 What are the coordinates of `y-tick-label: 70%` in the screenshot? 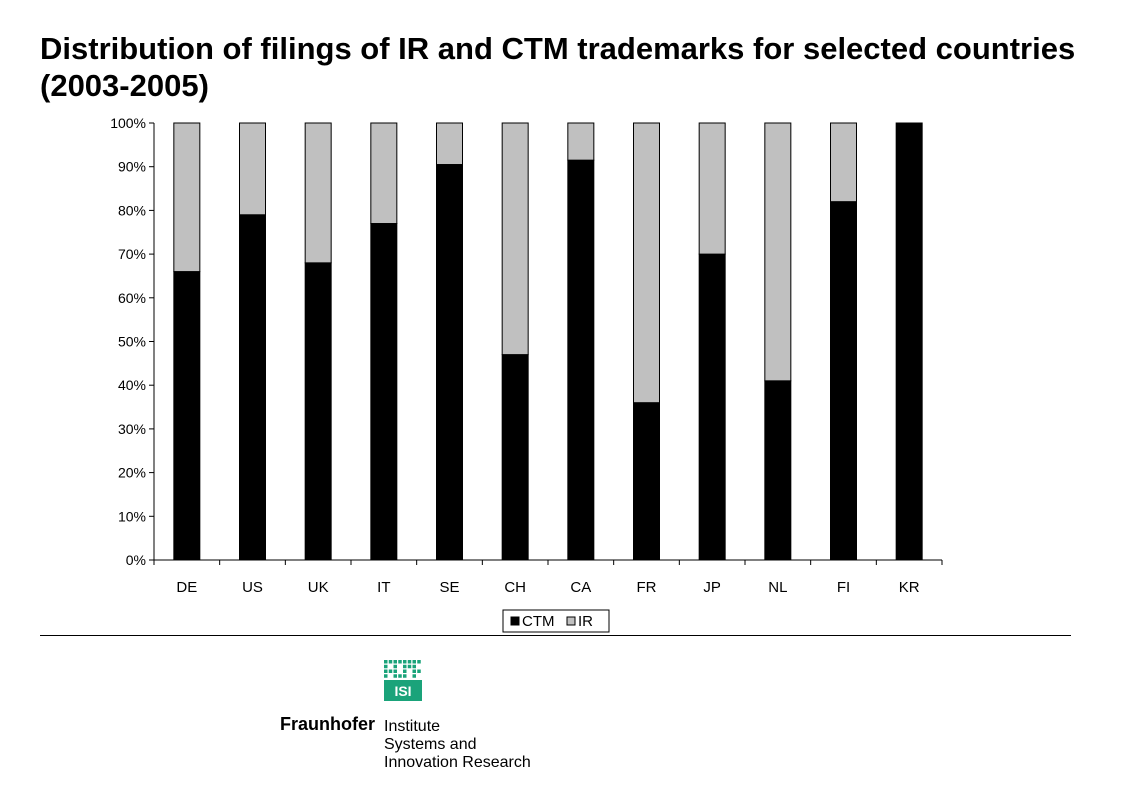 It's located at (132, 254).